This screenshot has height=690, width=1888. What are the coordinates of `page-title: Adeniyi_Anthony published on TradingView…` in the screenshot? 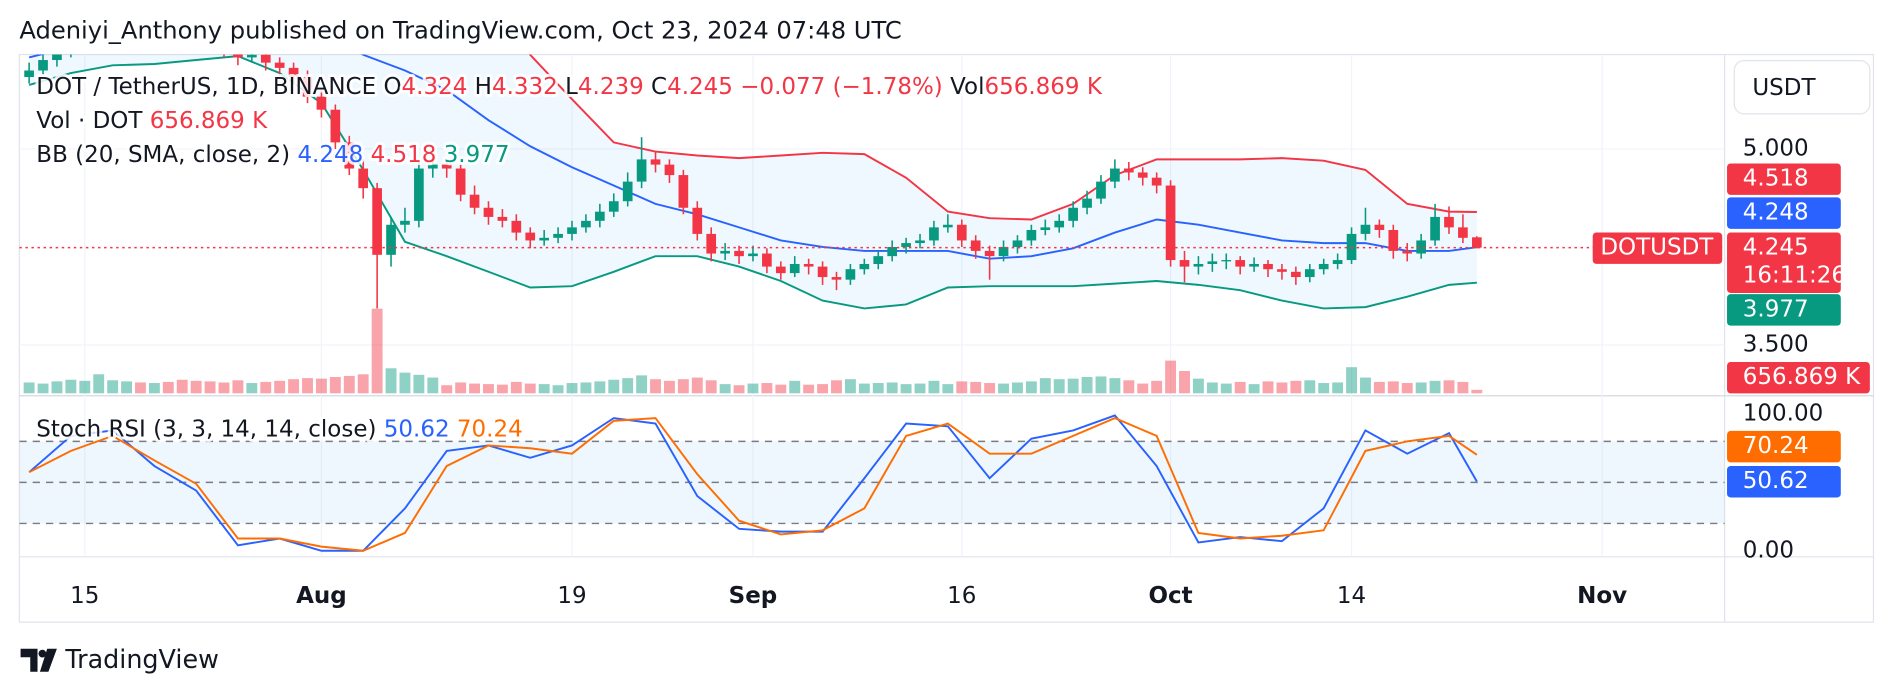 It's located at (460, 31).